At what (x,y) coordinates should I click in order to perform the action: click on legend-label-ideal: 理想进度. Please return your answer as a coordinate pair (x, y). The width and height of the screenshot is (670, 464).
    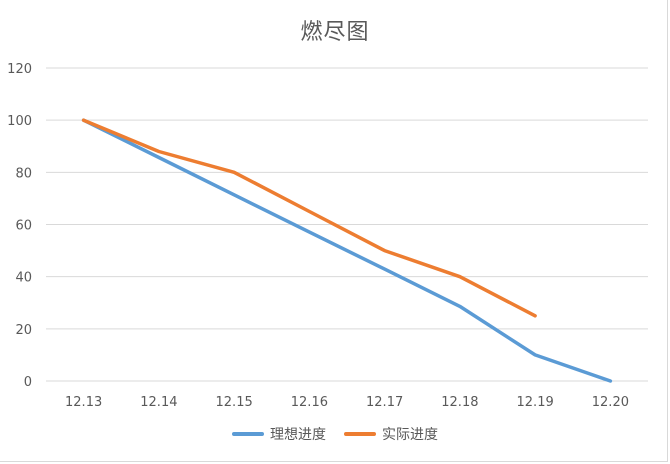
    Looking at the image, I should click on (298, 435).